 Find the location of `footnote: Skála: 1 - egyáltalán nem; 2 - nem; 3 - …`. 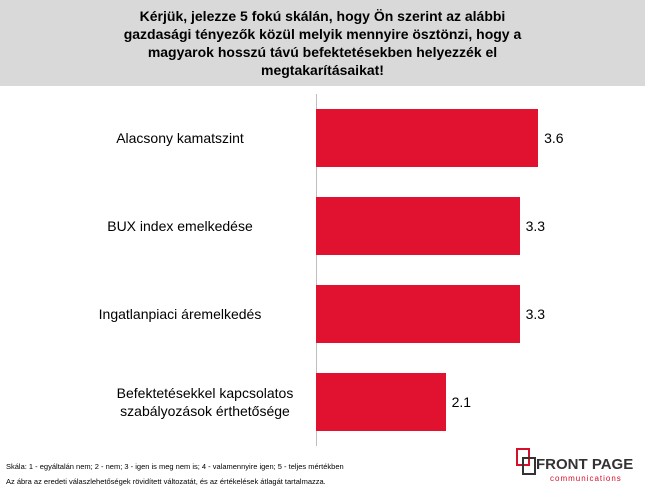

footnote: Skála: 1 - egyáltalán nem; 2 - nem; 3 - … is located at coordinates (175, 466).